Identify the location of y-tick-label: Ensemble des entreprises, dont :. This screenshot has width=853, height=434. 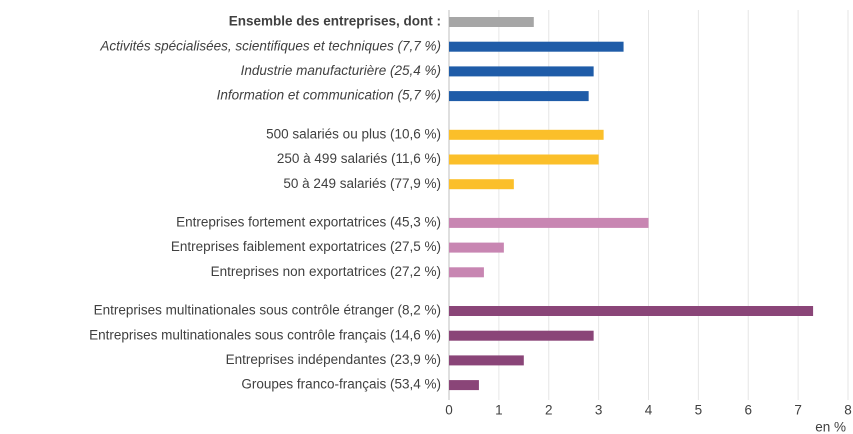
(335, 21).